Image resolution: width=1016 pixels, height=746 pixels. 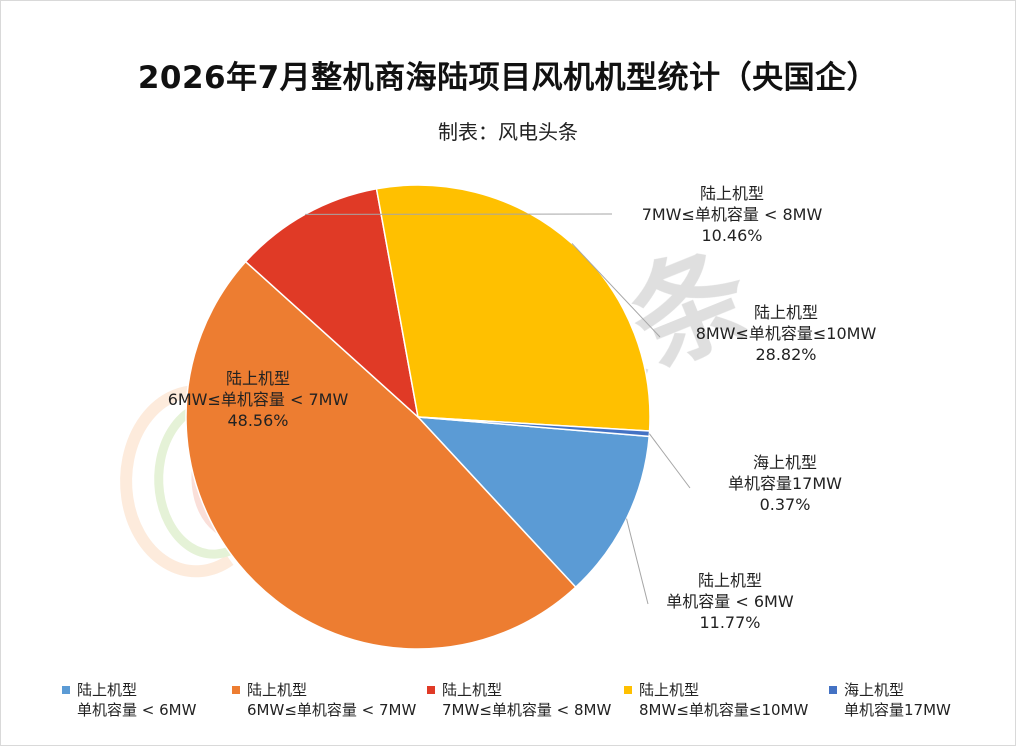 I want to click on data-label-percent: 28.82%, so click(x=786, y=354).